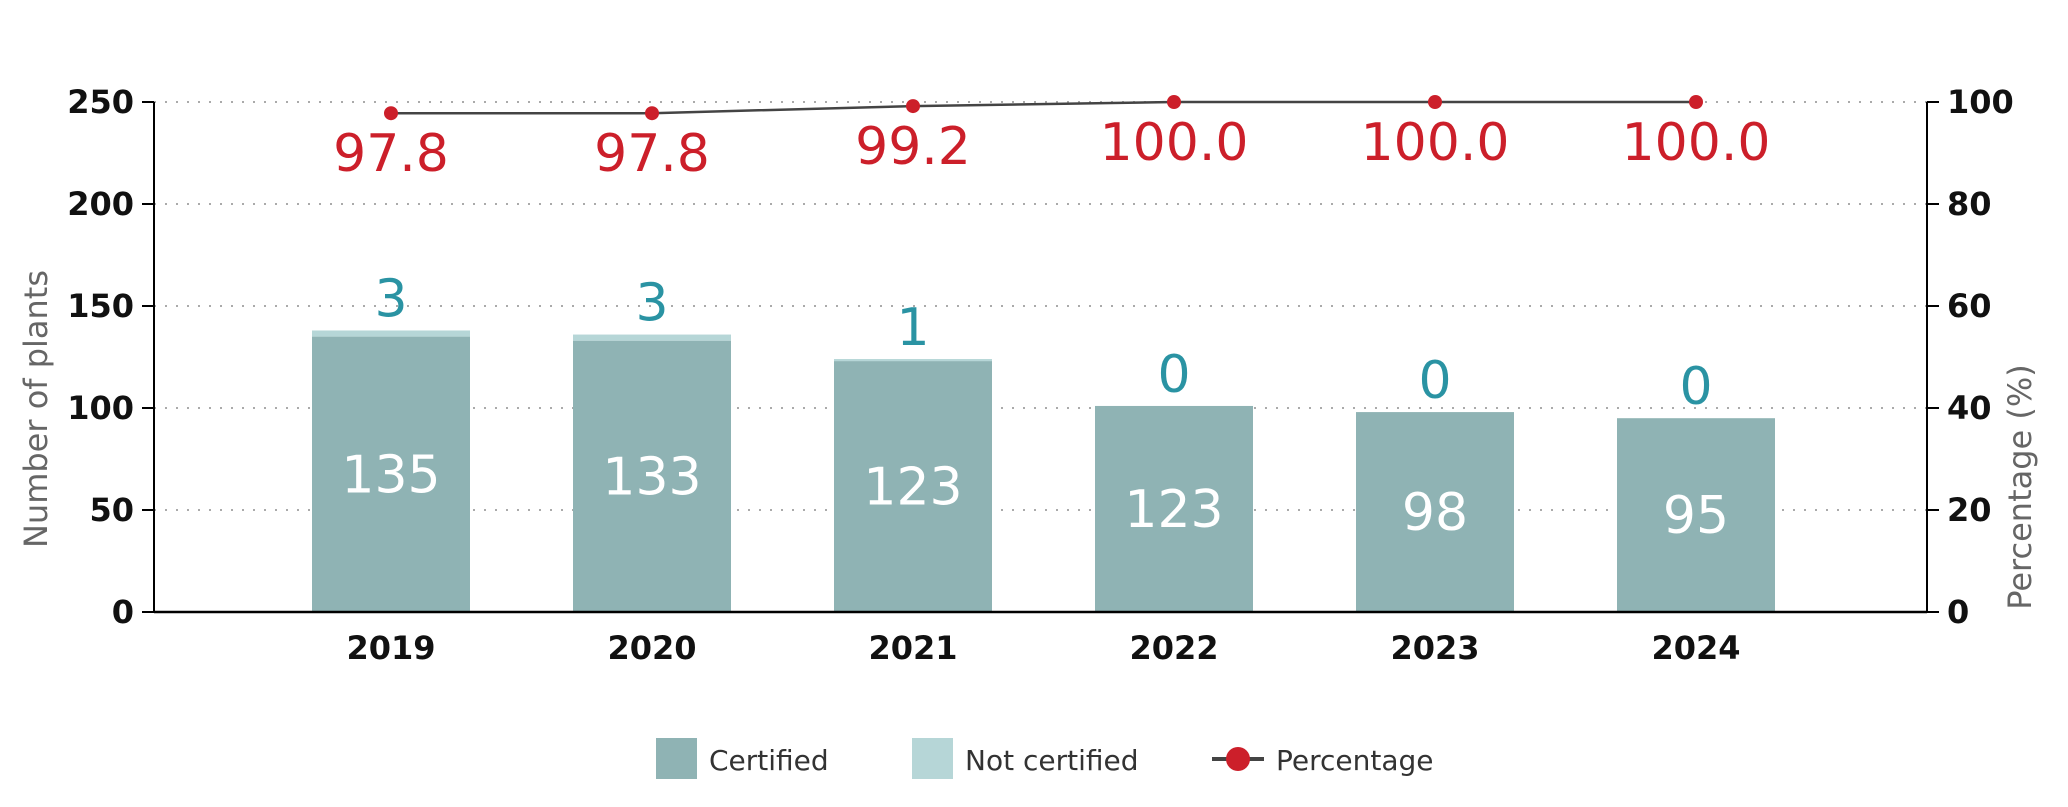 This screenshot has width=2068, height=807. I want to click on percentage-line, so click(1043, 108).